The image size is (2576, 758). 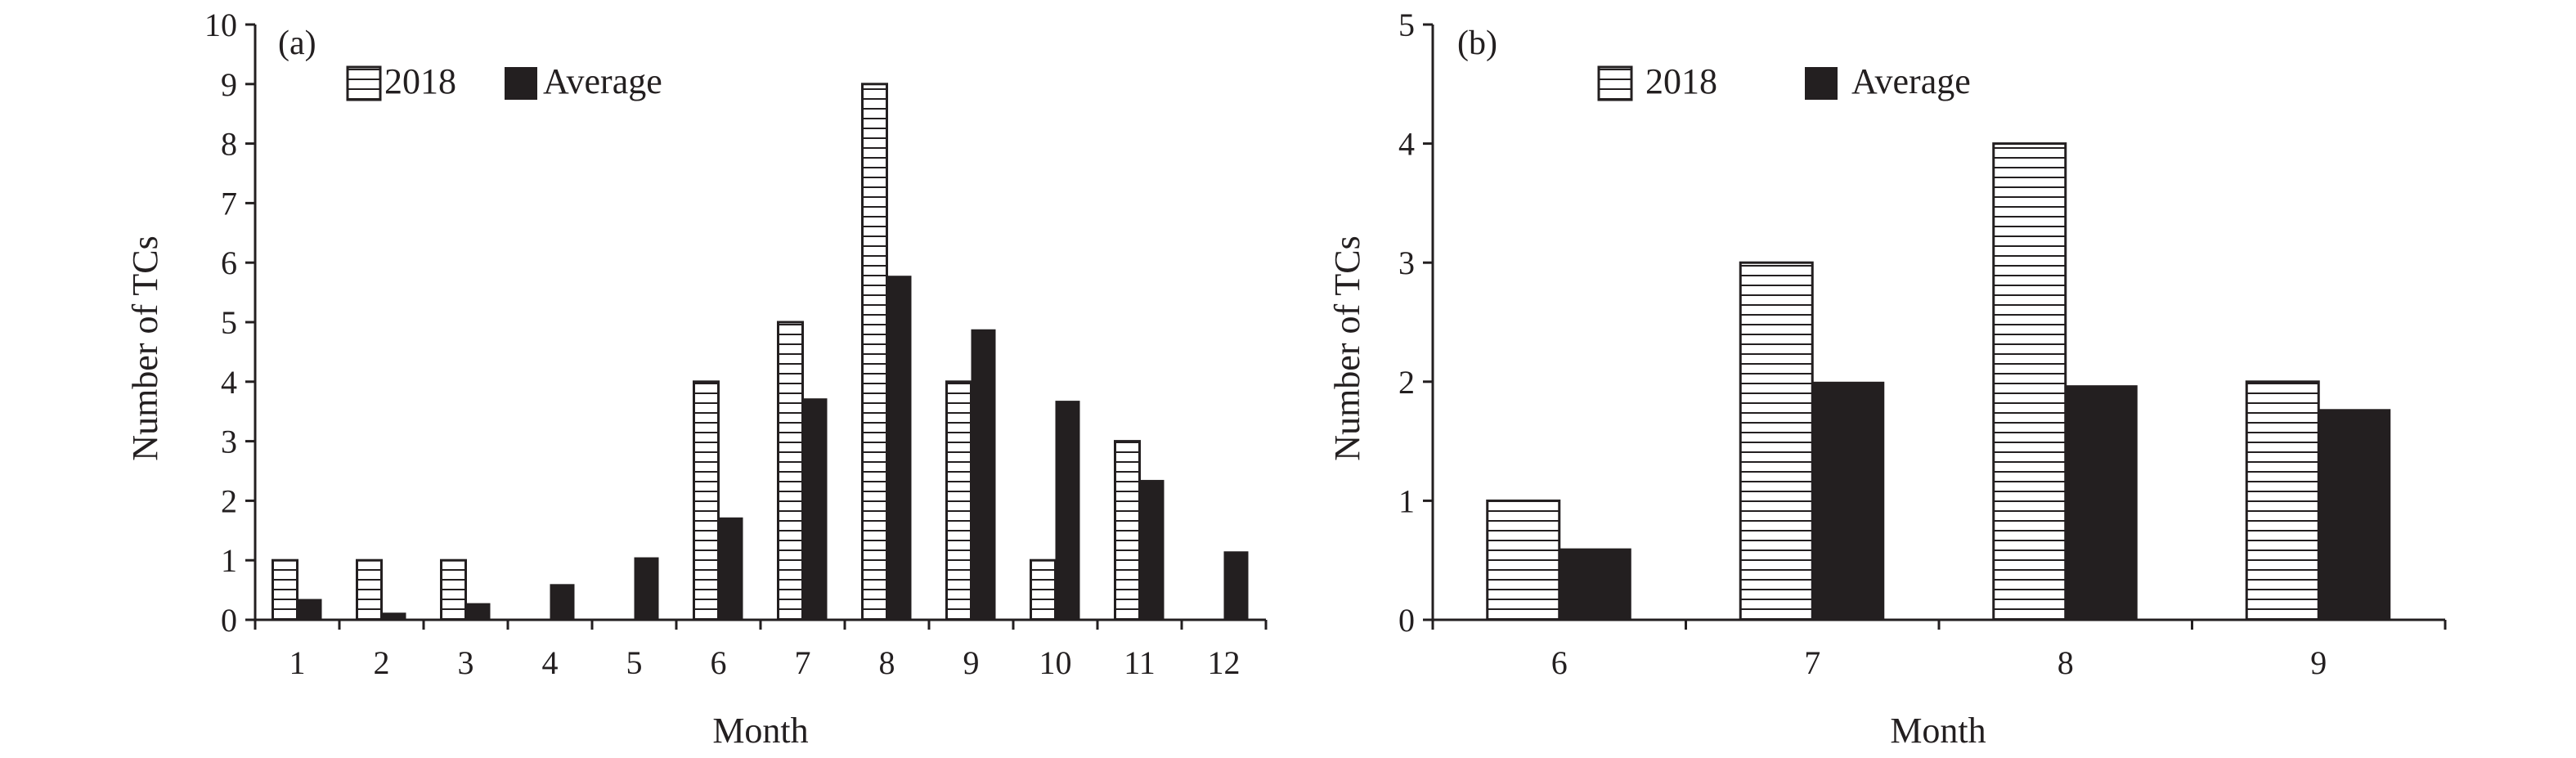 What do you see at coordinates (1812, 662) in the screenshot?
I see `x-tick-label-b: 7` at bounding box center [1812, 662].